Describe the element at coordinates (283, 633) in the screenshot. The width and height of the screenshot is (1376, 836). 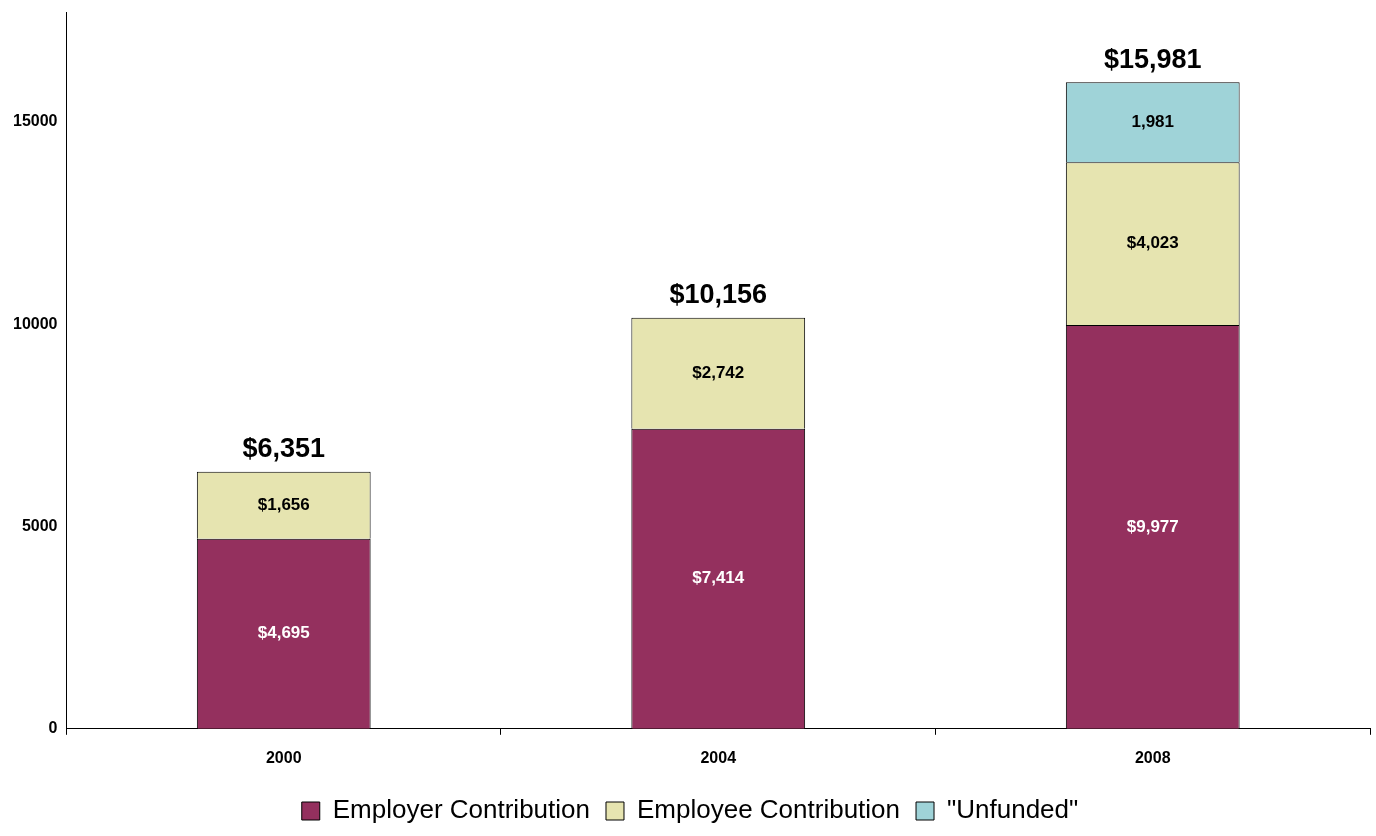
I see `data-label: $4,695` at that location.